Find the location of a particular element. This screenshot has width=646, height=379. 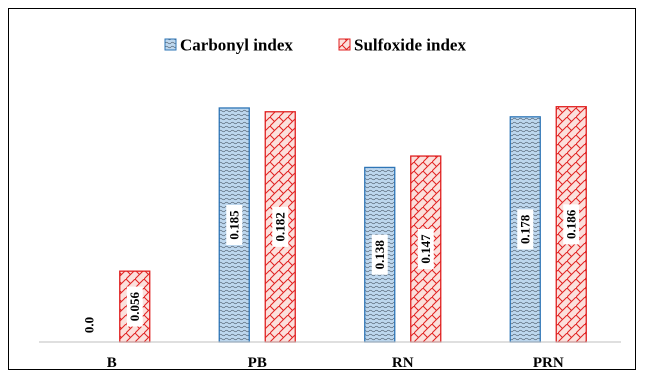

data-label: 0.147 is located at coordinates (425, 249).